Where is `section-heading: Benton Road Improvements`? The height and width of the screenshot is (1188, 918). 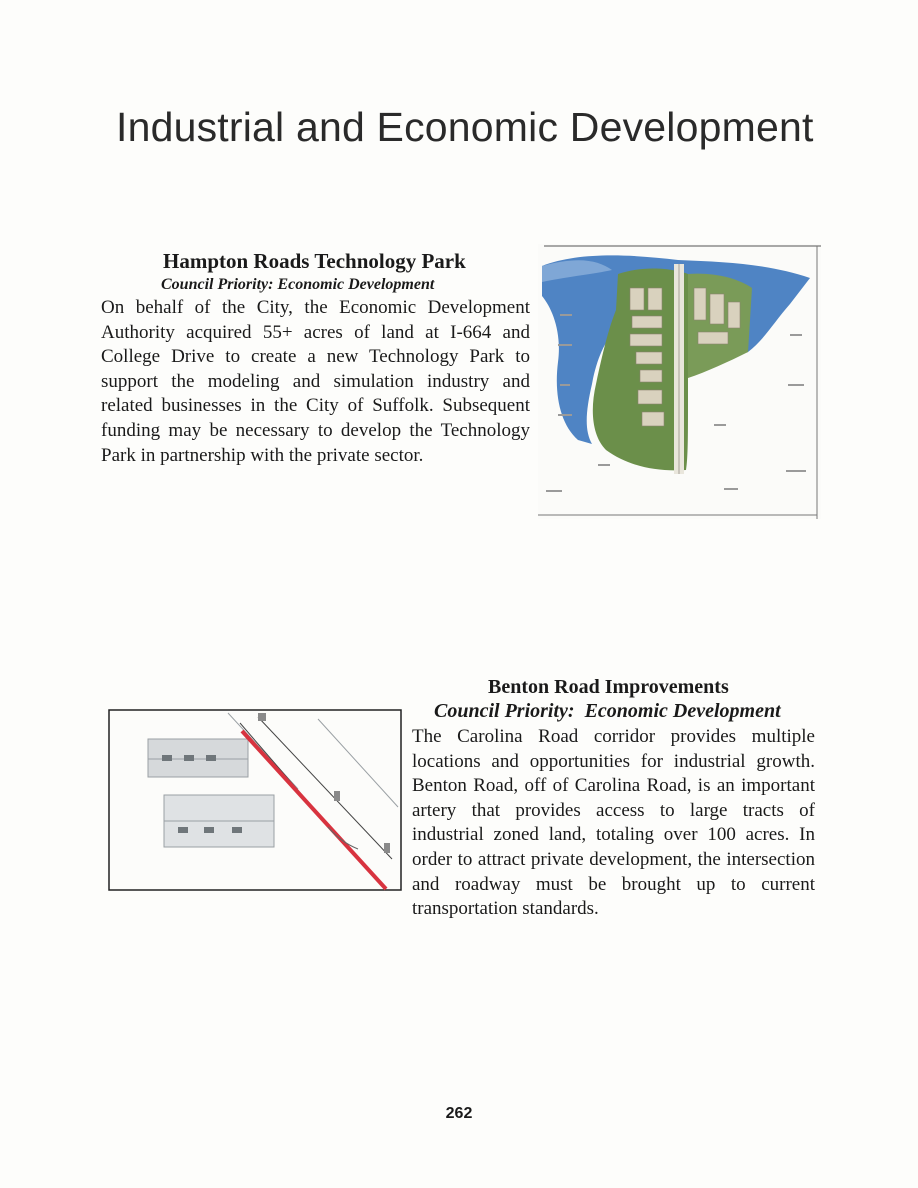
section-heading: Benton Road Improvements is located at coordinates (608, 687).